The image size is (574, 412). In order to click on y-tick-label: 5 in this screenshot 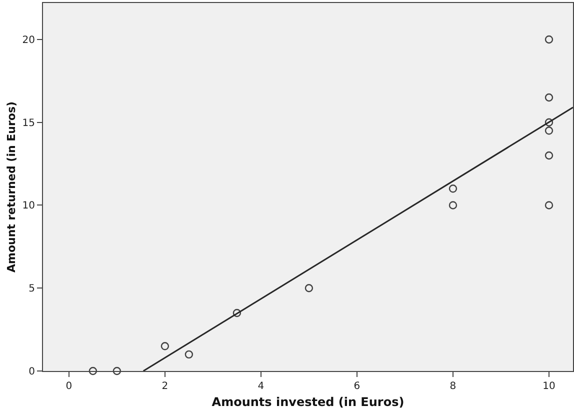, I will do `click(31, 289)`.